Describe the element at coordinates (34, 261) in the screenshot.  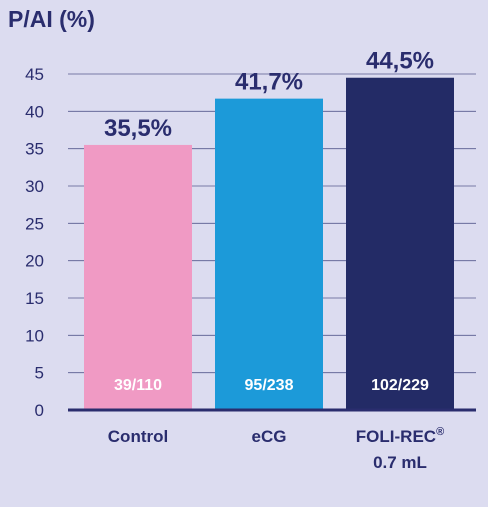
I see `y-tick-label: 20` at that location.